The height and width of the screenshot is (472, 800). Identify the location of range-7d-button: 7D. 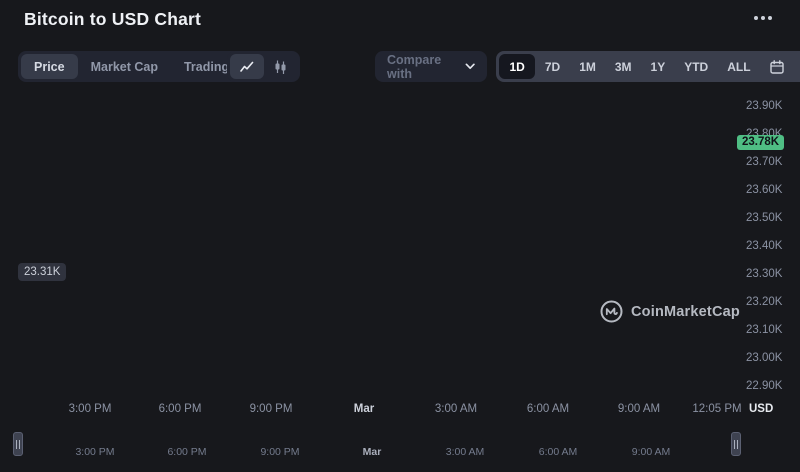
(552, 66).